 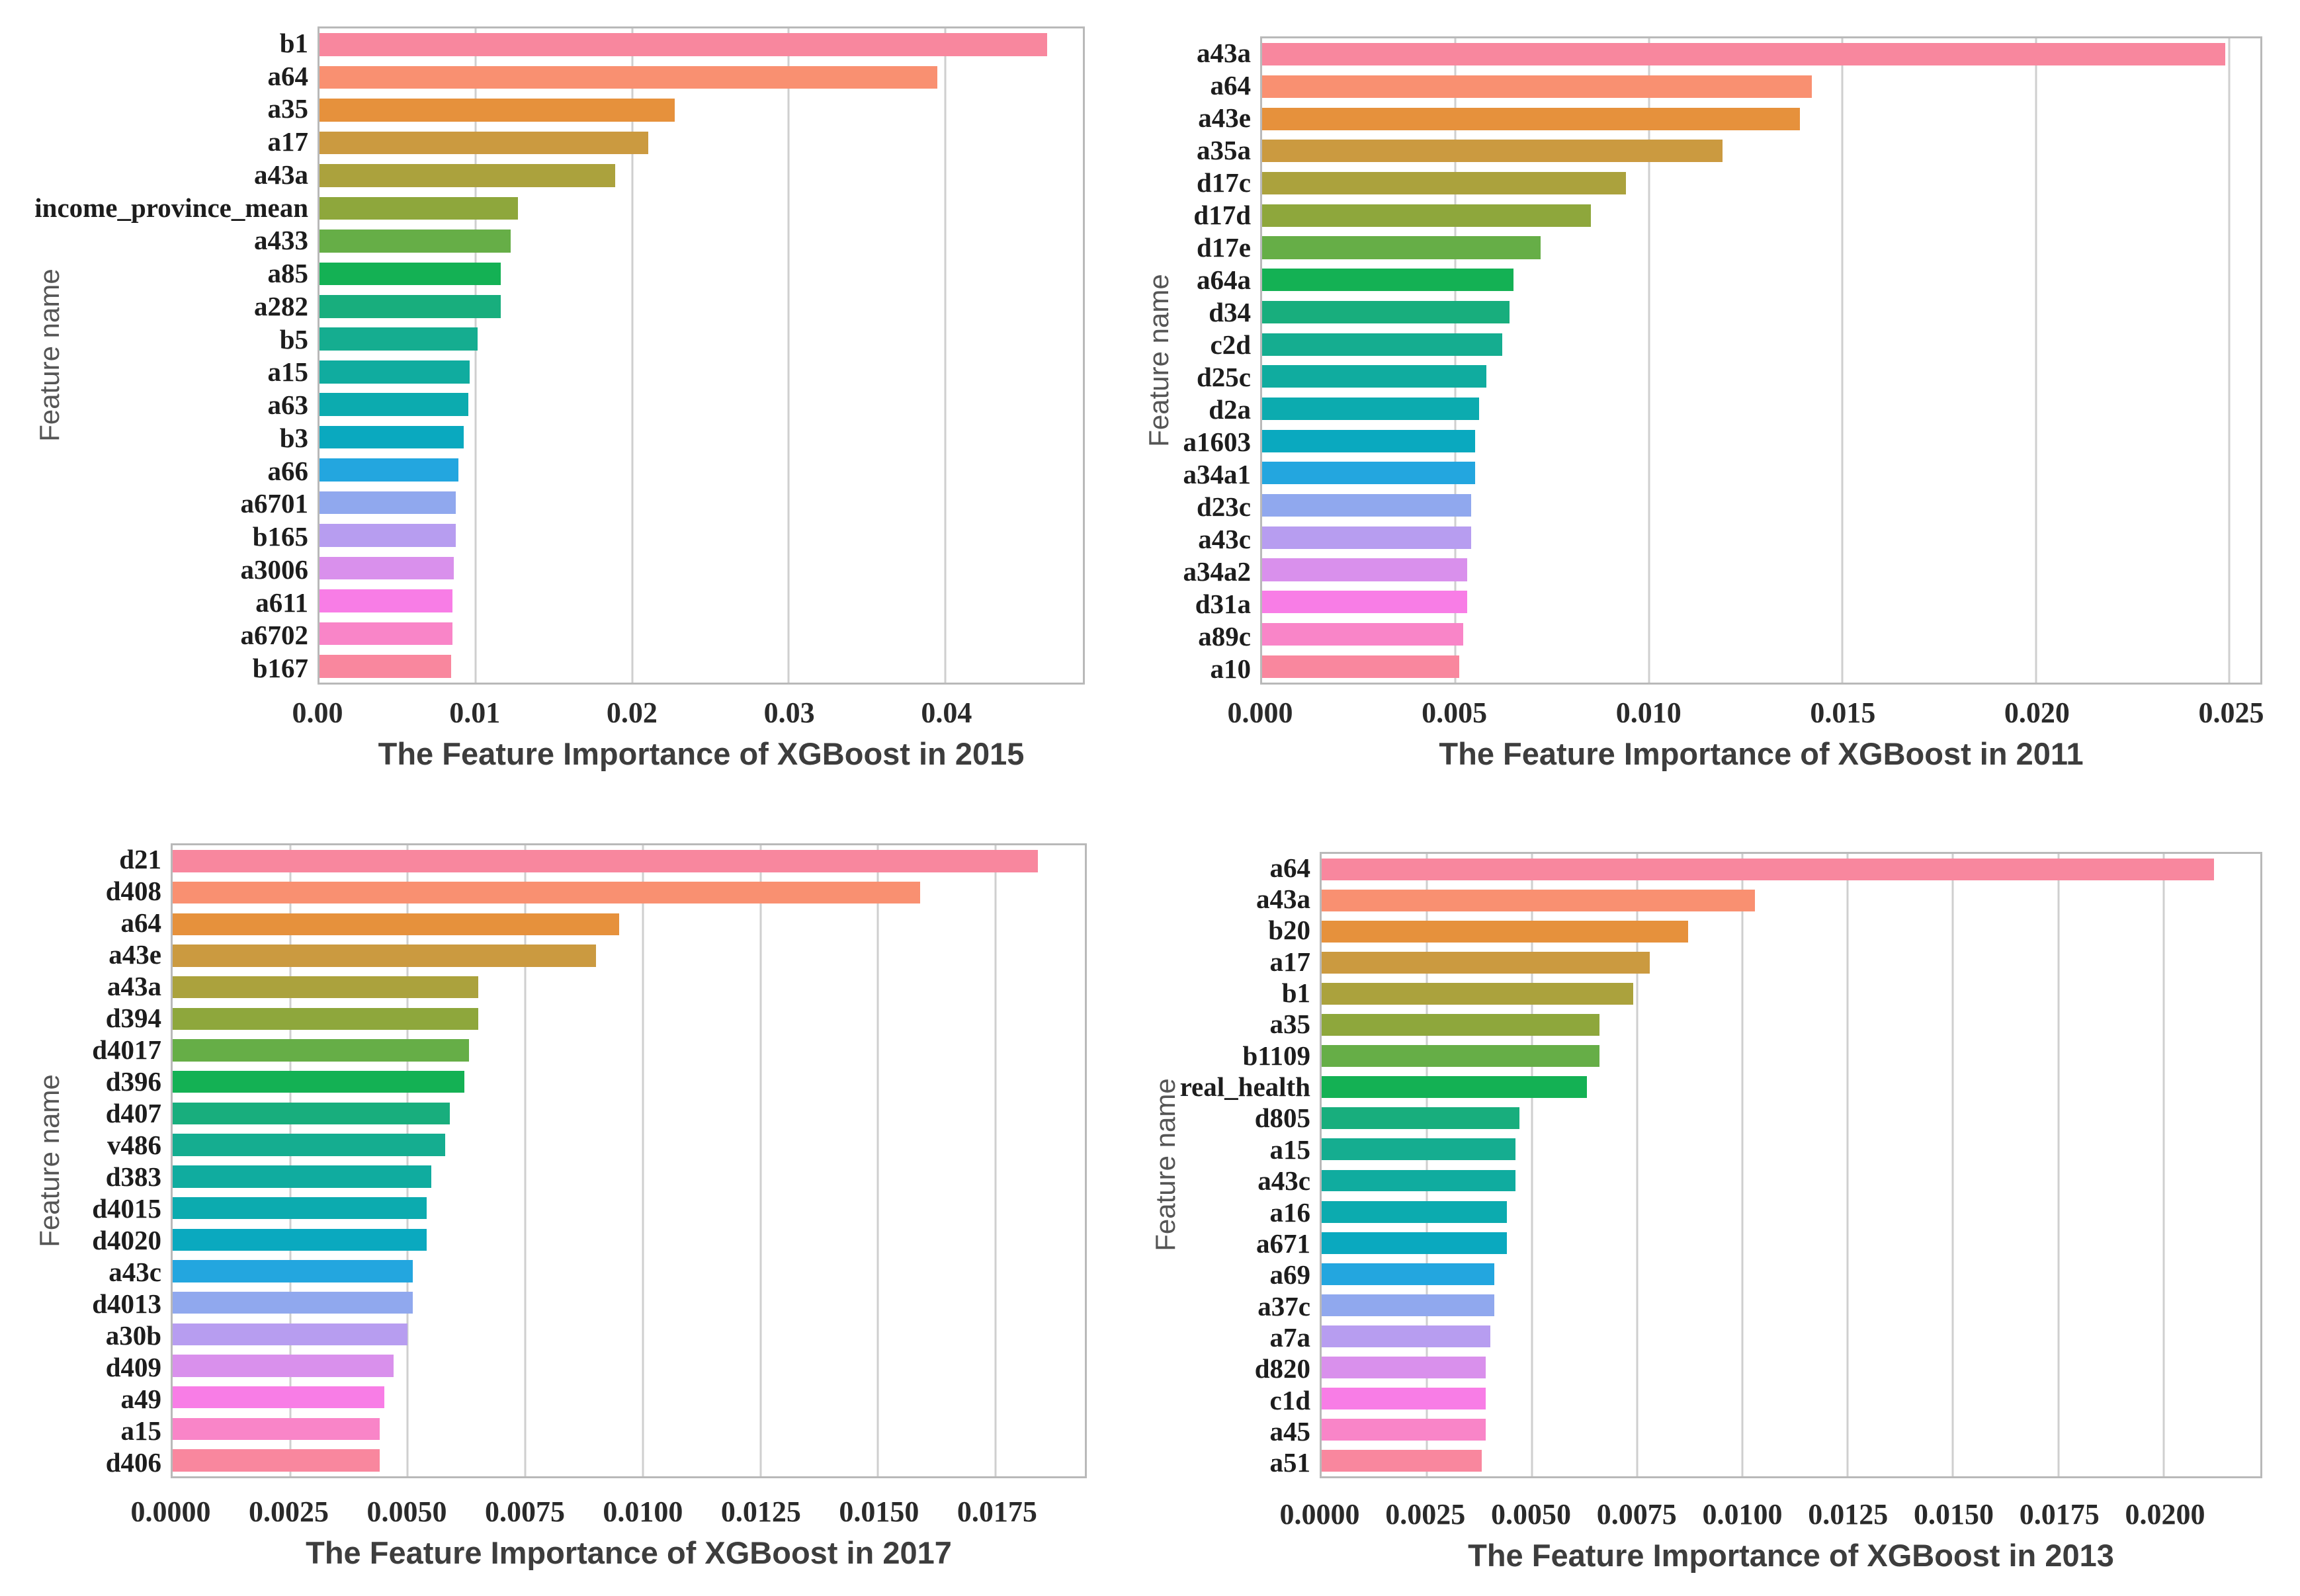 What do you see at coordinates (294, 339) in the screenshot?
I see `feature-label-b5: b5` at bounding box center [294, 339].